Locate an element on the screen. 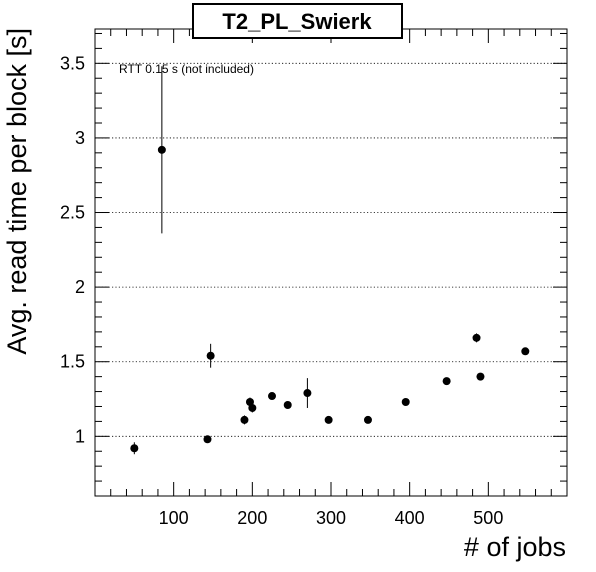 This screenshot has width=596, height=572. chart-title-box: T2_PL_Swierk is located at coordinates (297, 21).